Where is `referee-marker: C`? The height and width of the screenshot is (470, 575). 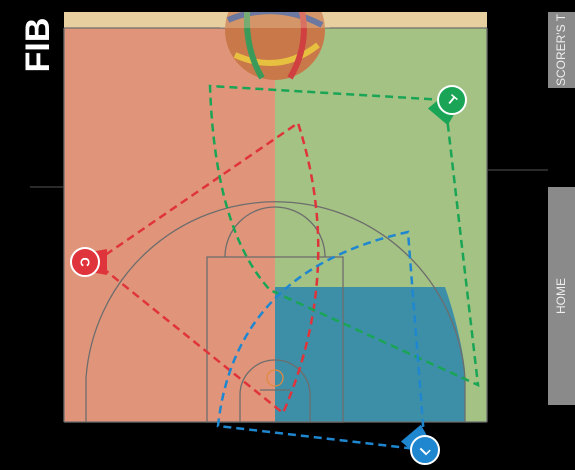
referee-marker: C is located at coordinates (88, 262).